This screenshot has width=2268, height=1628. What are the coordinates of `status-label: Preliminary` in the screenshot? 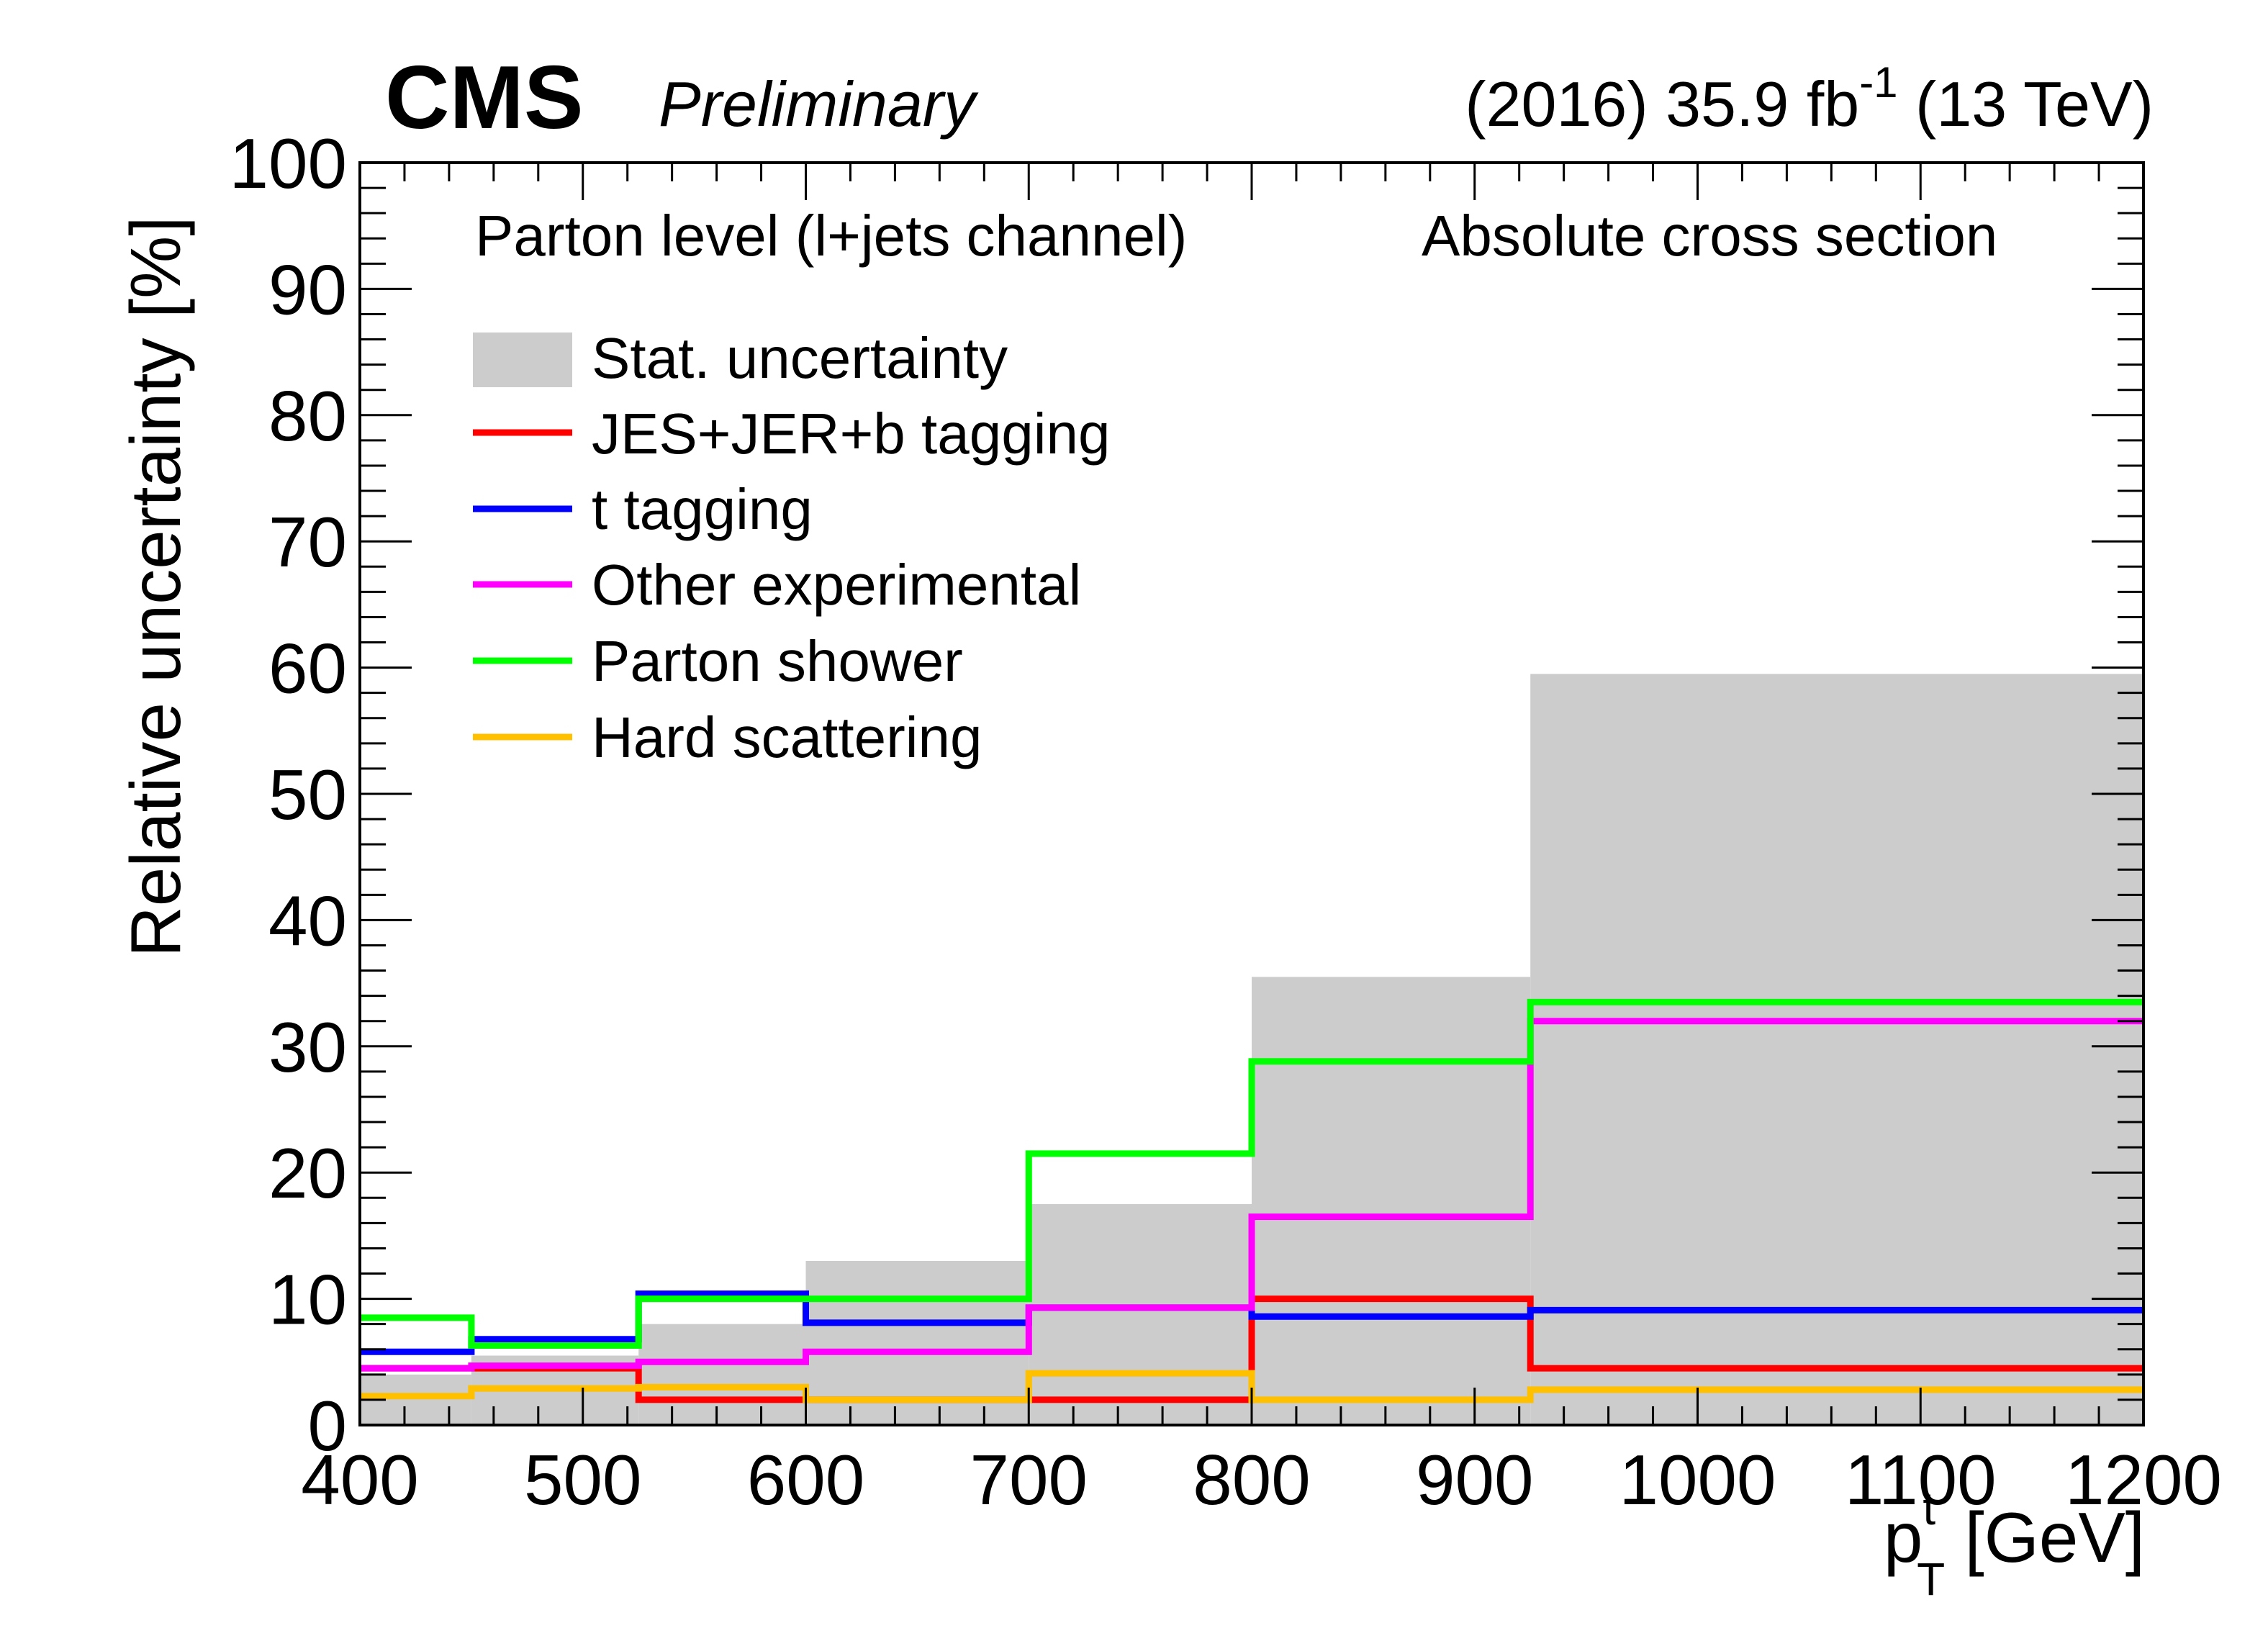 It's located at (819, 104).